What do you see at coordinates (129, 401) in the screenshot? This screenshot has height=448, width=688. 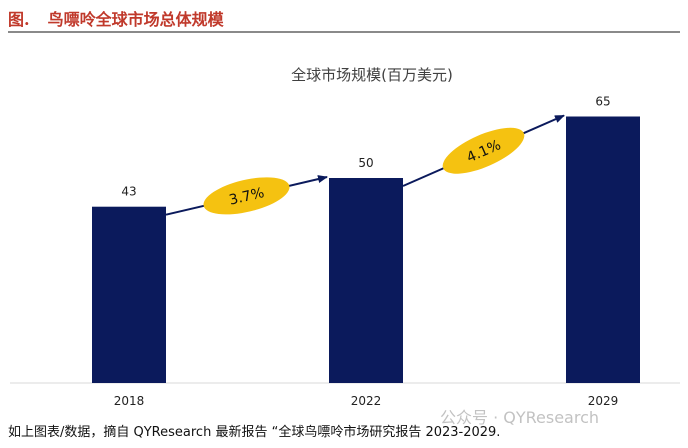 I see `x-tick-label-2018: 2018` at bounding box center [129, 401].